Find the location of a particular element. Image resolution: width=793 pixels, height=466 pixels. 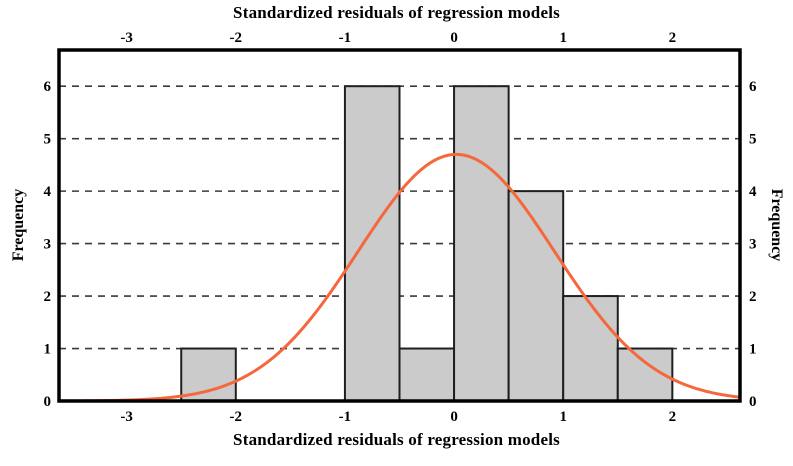

bottom-tick-label: 2 is located at coordinates (673, 417).